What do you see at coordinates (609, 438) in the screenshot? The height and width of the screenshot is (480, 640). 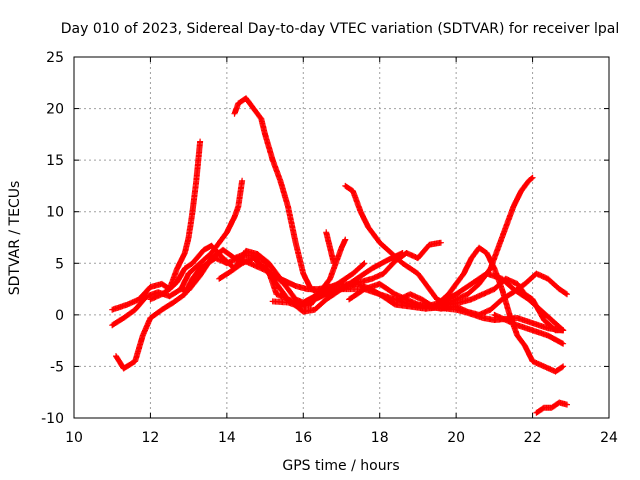 I see `x-tick-label: 24` at bounding box center [609, 438].